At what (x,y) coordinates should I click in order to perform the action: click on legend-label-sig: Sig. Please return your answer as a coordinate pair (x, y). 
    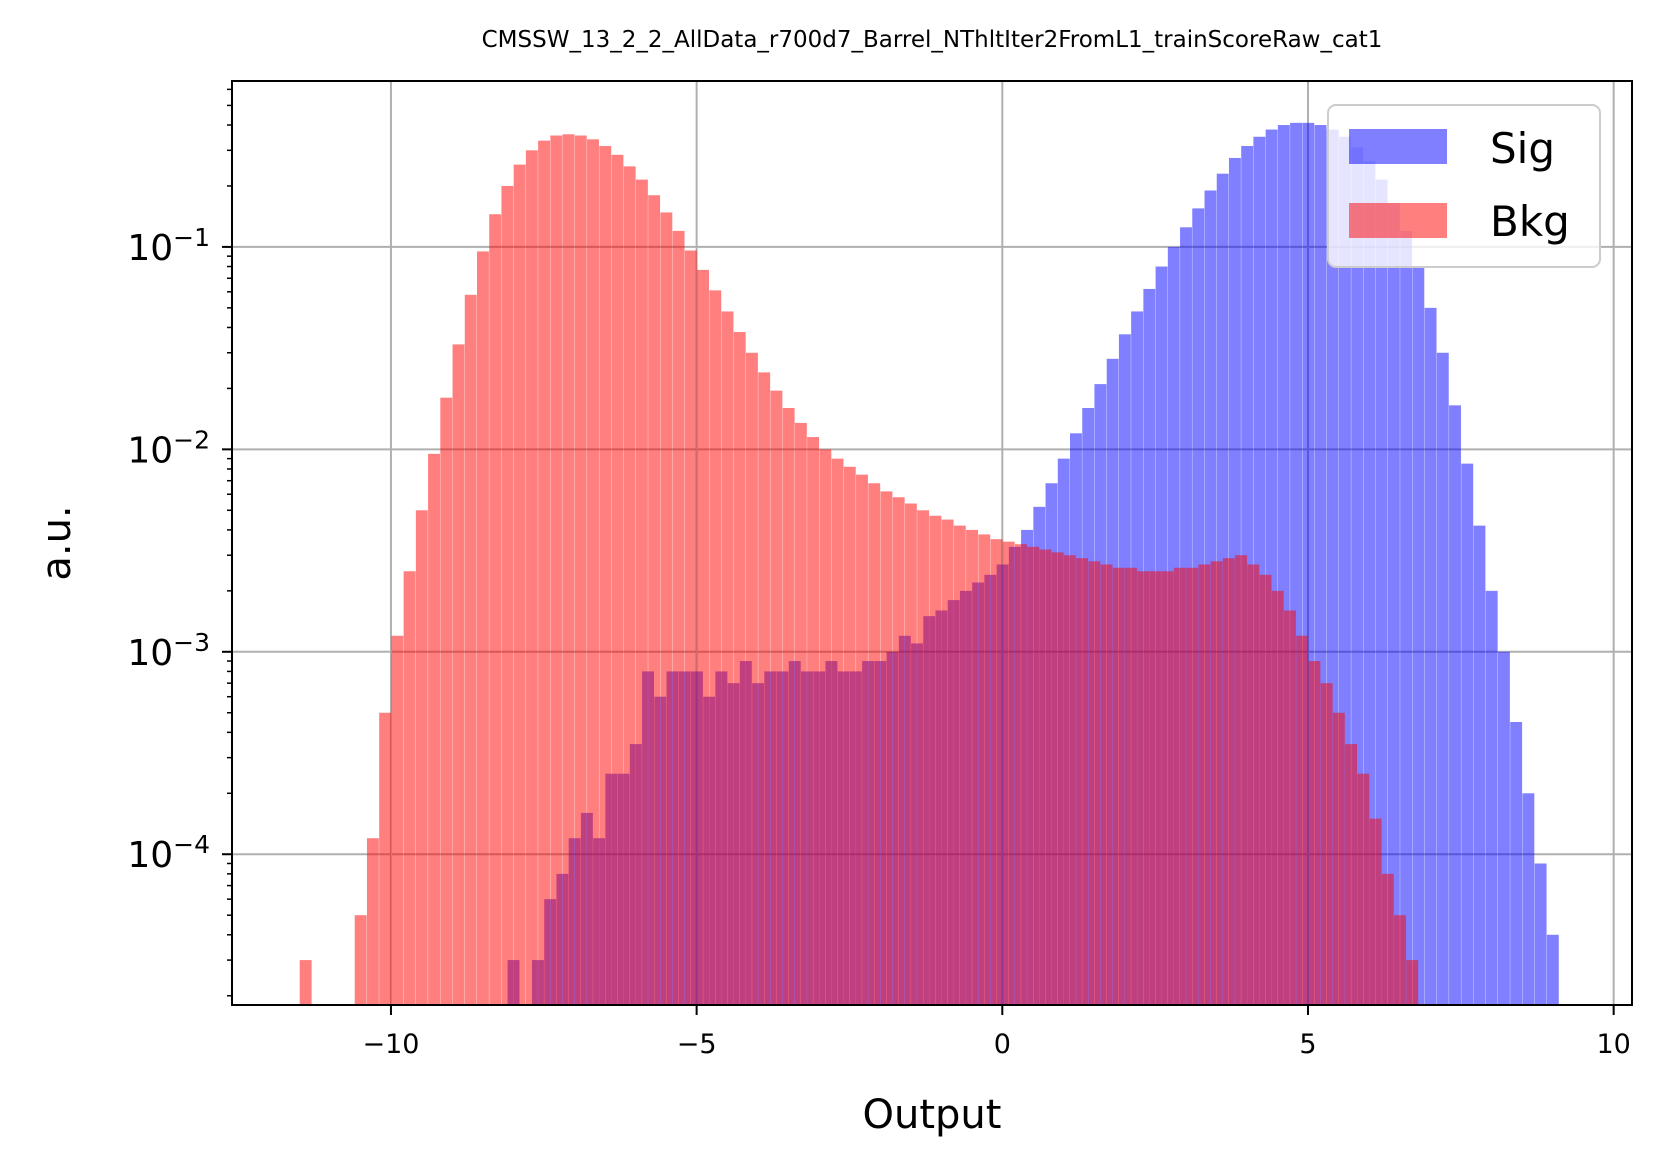
    Looking at the image, I should click on (1522, 148).